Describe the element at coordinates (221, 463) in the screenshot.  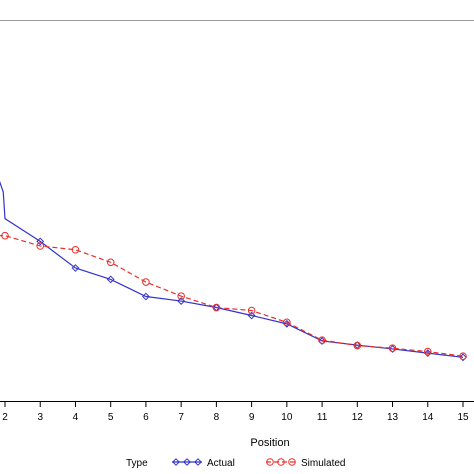
I see `legend-label: Actual` at that location.